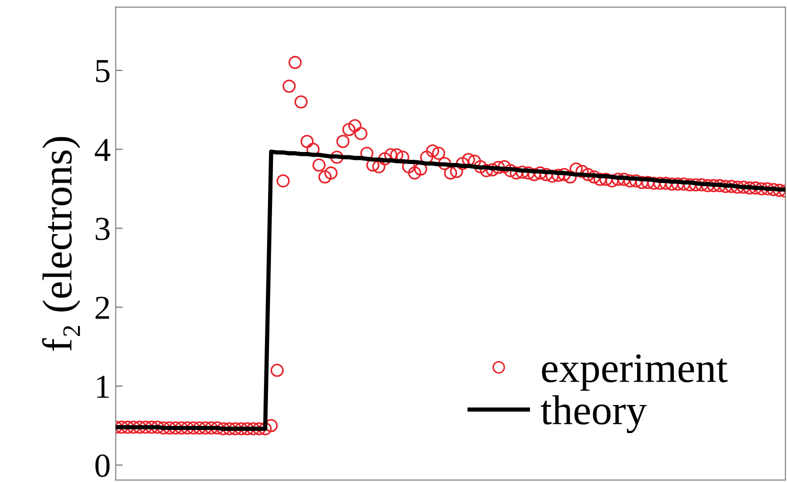 Image resolution: width=787 pixels, height=482 pixels. I want to click on y-tick-label: 1, so click(103, 387).